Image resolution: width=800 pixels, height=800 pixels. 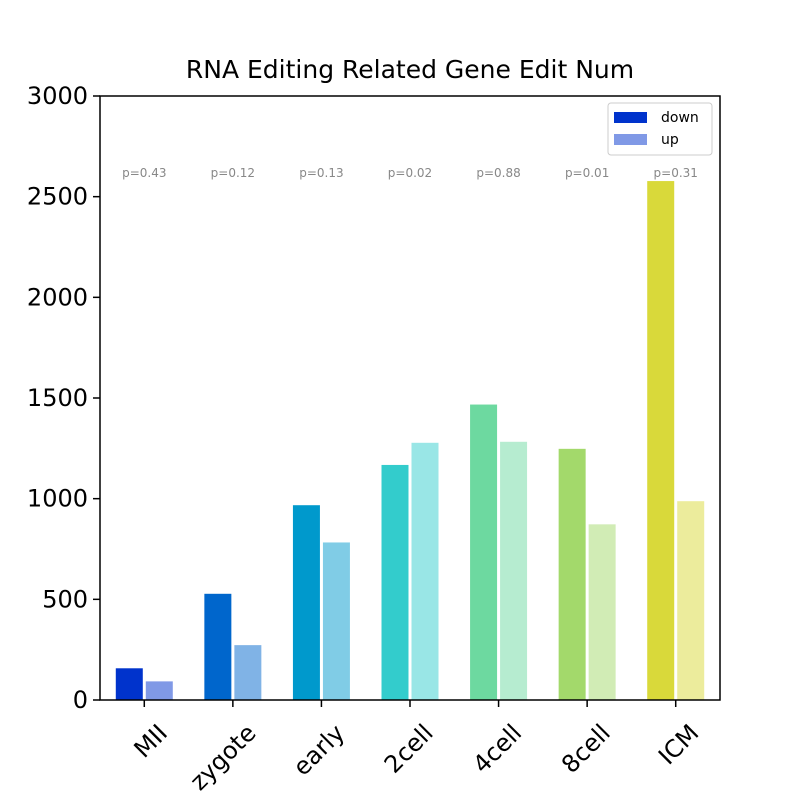 I want to click on x-tick-label: zygote, so click(x=223, y=757).